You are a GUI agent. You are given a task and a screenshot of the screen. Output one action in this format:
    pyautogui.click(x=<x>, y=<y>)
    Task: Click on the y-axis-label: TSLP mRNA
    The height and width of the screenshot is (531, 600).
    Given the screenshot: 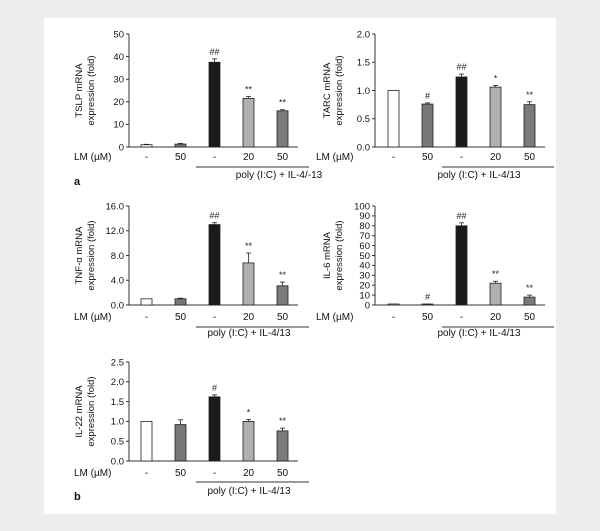 What is the action you would take?
    pyautogui.click(x=79, y=90)
    